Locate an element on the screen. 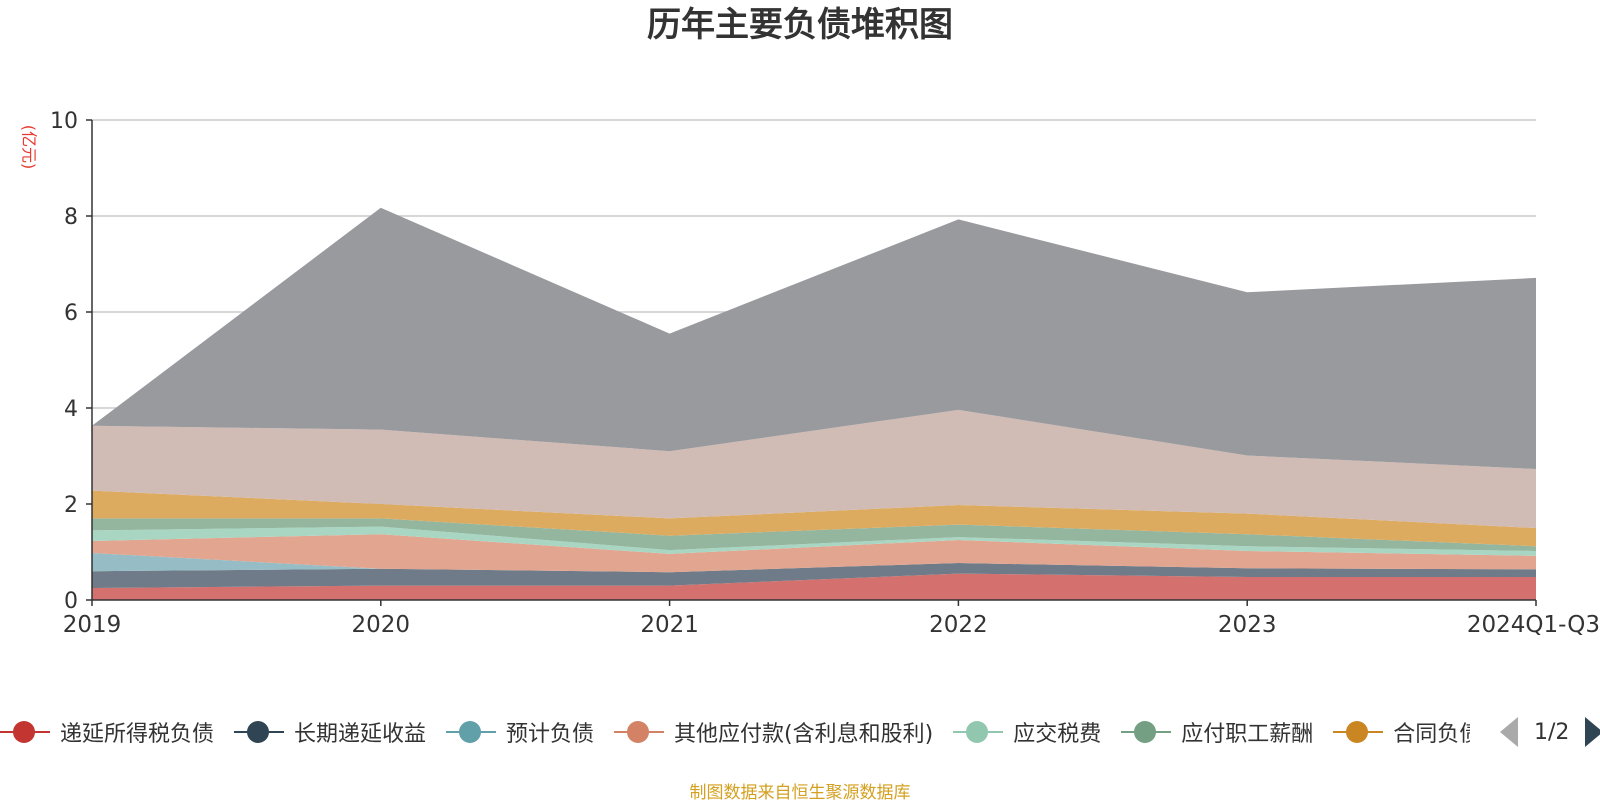 This screenshot has width=1600, height=803. legend-item: 长期递延收益 is located at coordinates (330, 732).